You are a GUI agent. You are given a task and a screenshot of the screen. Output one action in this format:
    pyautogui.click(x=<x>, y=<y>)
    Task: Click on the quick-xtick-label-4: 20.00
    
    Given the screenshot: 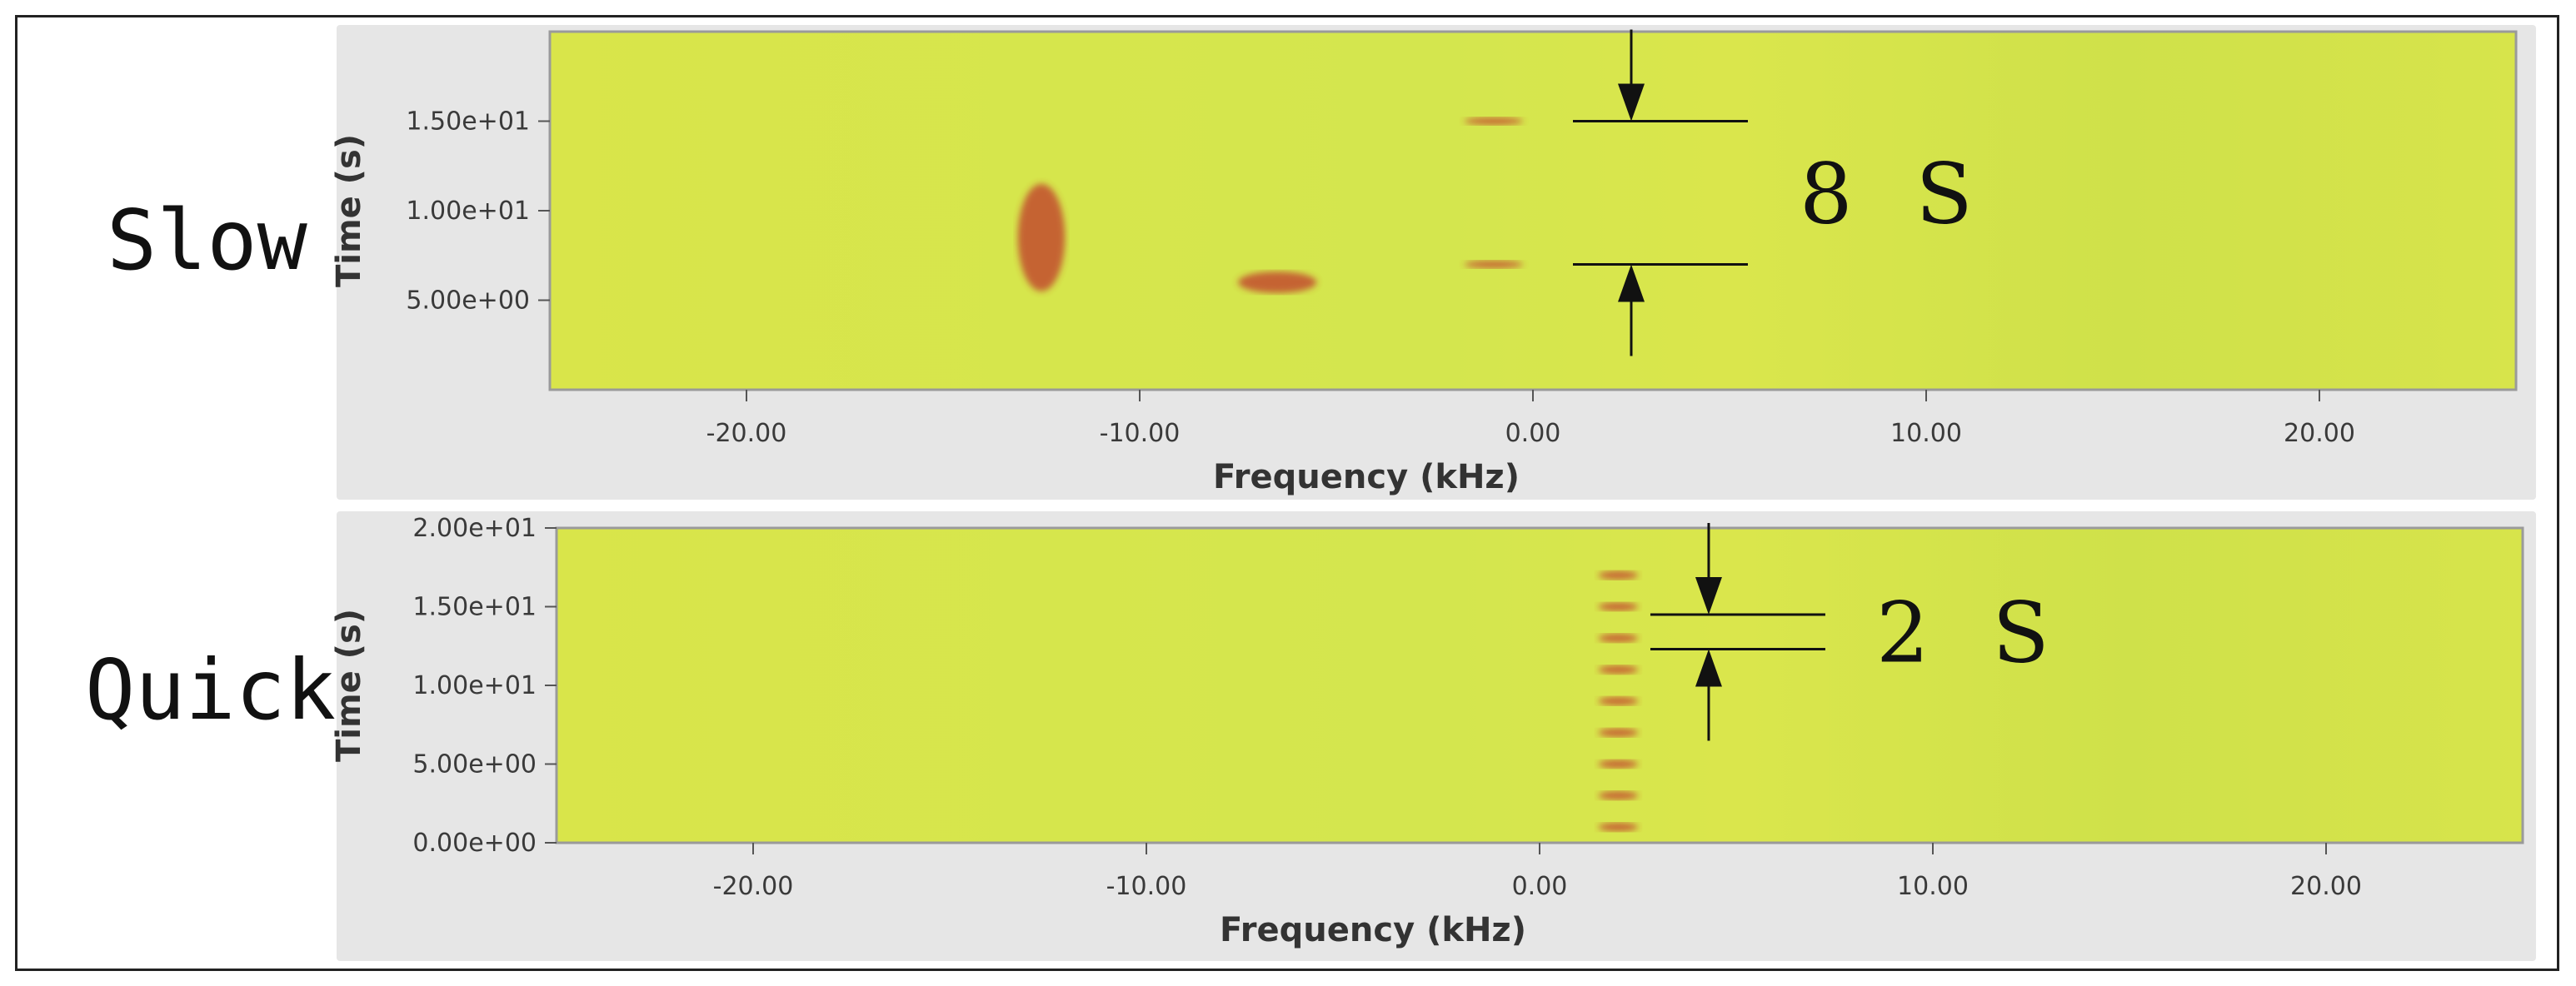 What is the action you would take?
    pyautogui.click(x=2326, y=886)
    